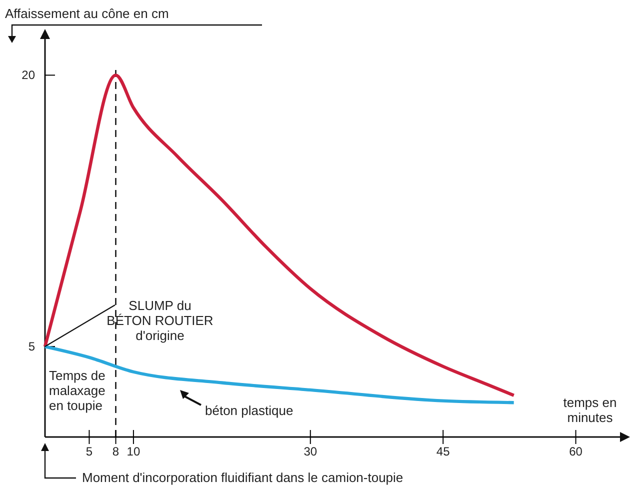 The image size is (632, 495). I want to click on x-tick-label: 45, so click(443, 451).